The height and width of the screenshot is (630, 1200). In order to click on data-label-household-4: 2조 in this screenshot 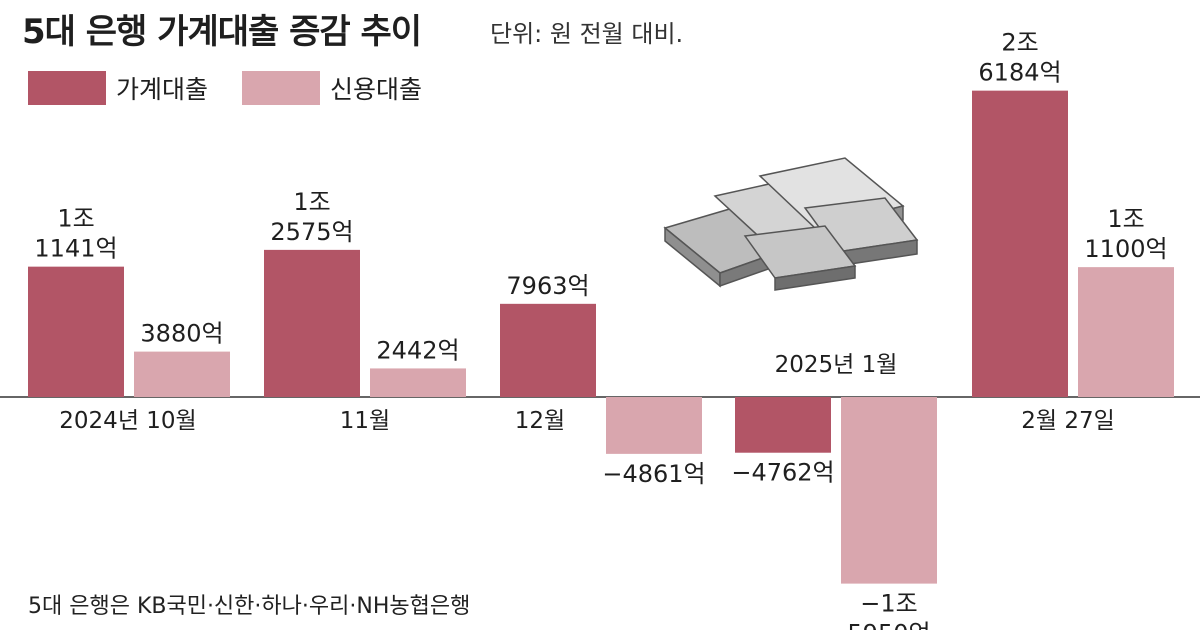, I will do `click(1019, 43)`.